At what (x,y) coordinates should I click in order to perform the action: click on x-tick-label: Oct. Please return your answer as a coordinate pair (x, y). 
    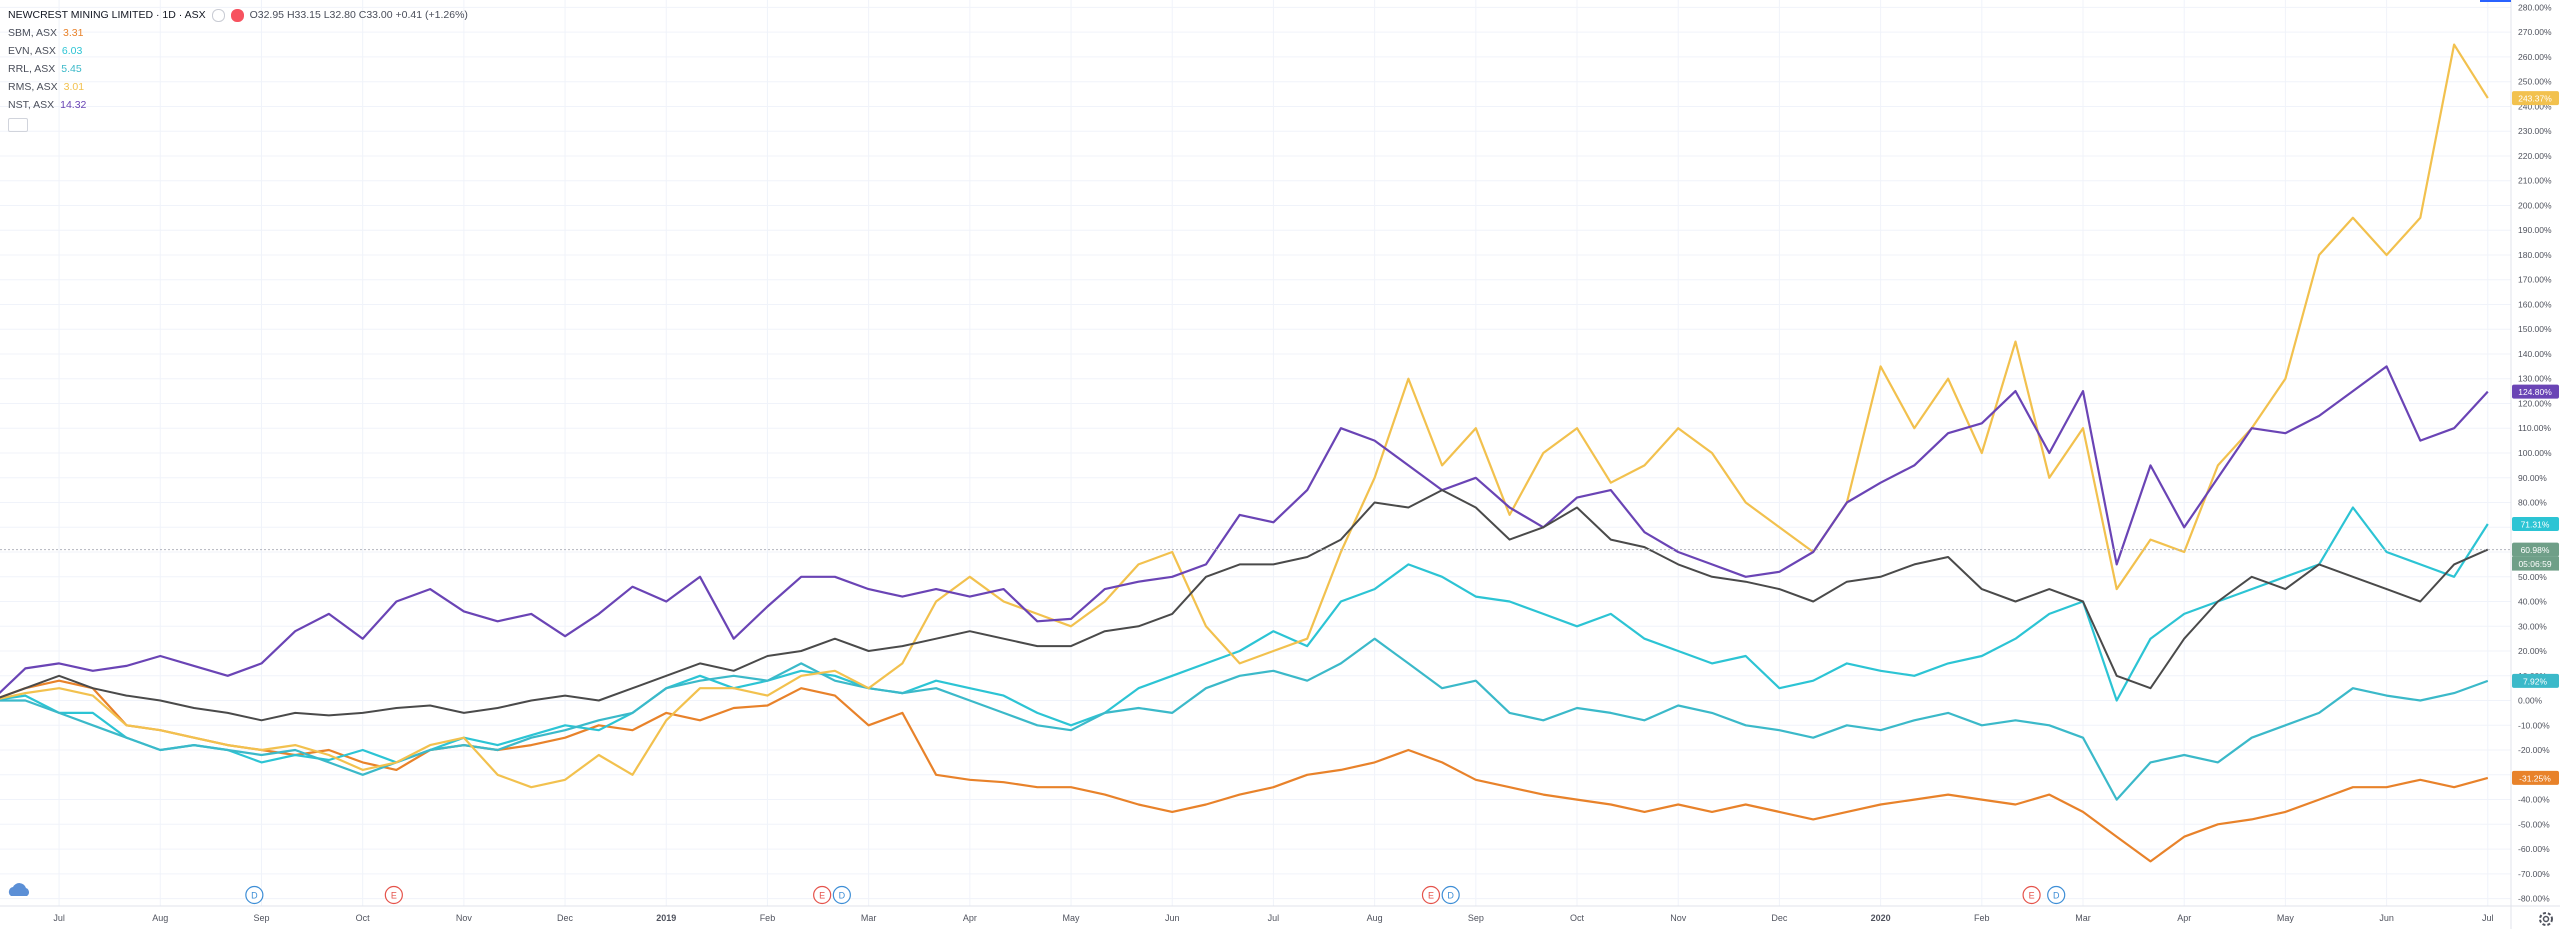
    Looking at the image, I should click on (1577, 918).